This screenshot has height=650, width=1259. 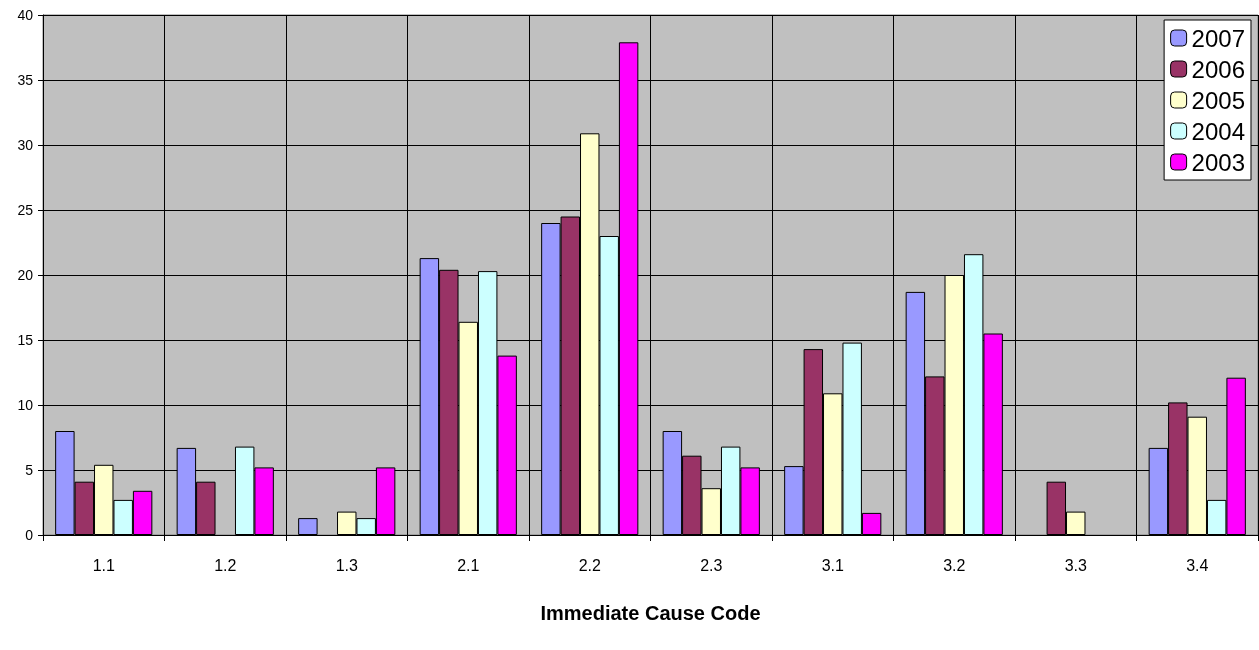 I want to click on x-tick-label: 1.3, so click(x=346, y=565).